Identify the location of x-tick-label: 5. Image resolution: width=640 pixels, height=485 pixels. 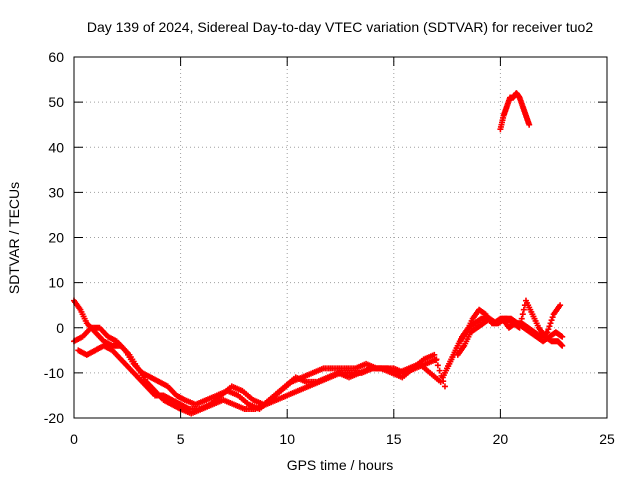
(181, 439).